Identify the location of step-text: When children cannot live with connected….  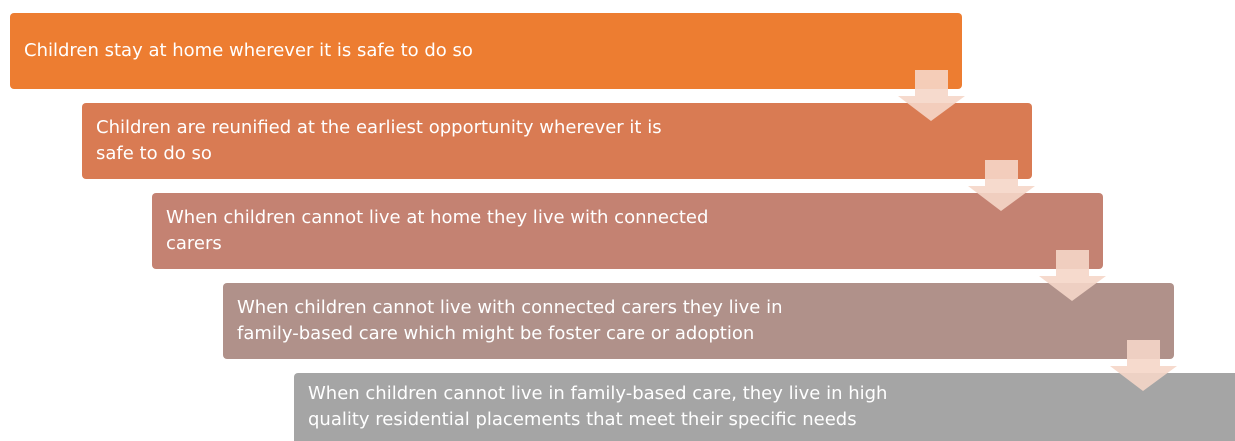
(510, 307).